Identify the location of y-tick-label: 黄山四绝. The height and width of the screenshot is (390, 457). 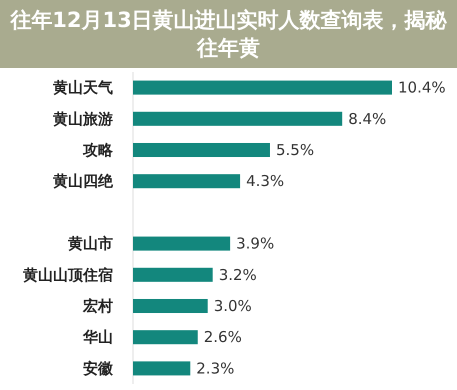
(83, 181).